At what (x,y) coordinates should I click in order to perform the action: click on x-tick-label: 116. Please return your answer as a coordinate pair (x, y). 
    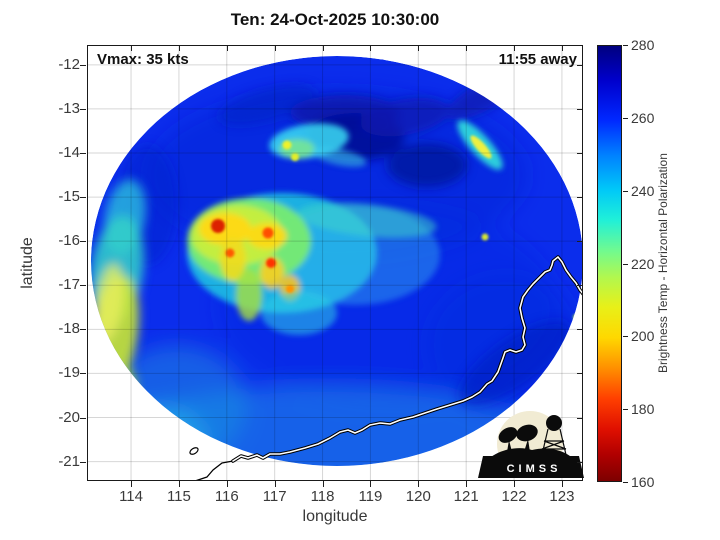
    Looking at the image, I should click on (226, 496).